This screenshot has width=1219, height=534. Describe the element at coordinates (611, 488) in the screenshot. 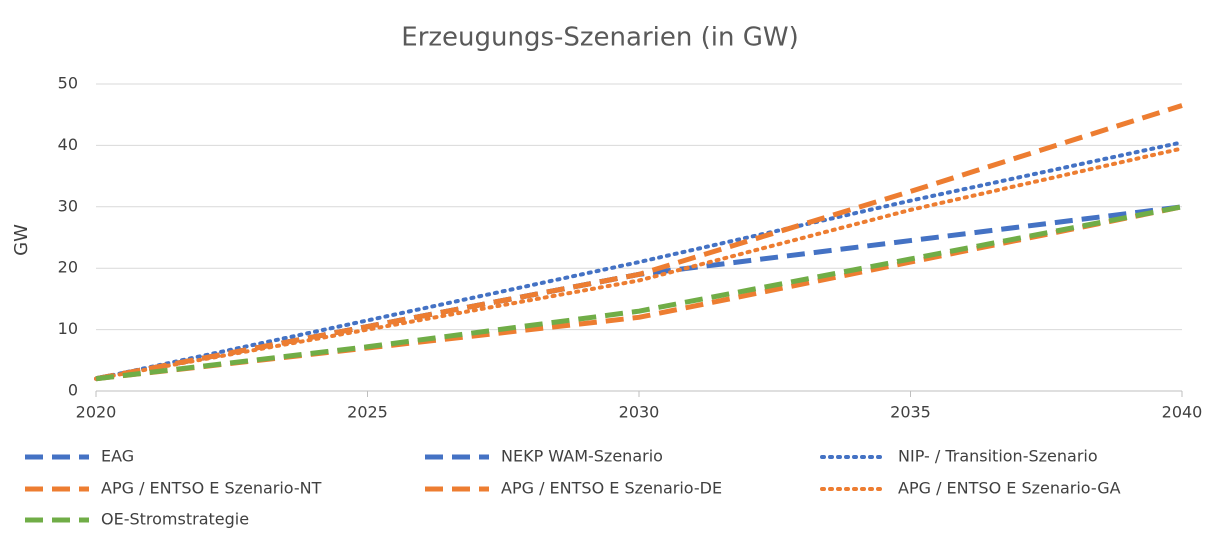

I see `legend-label: APG / ENTSO E Szenario-DE` at that location.